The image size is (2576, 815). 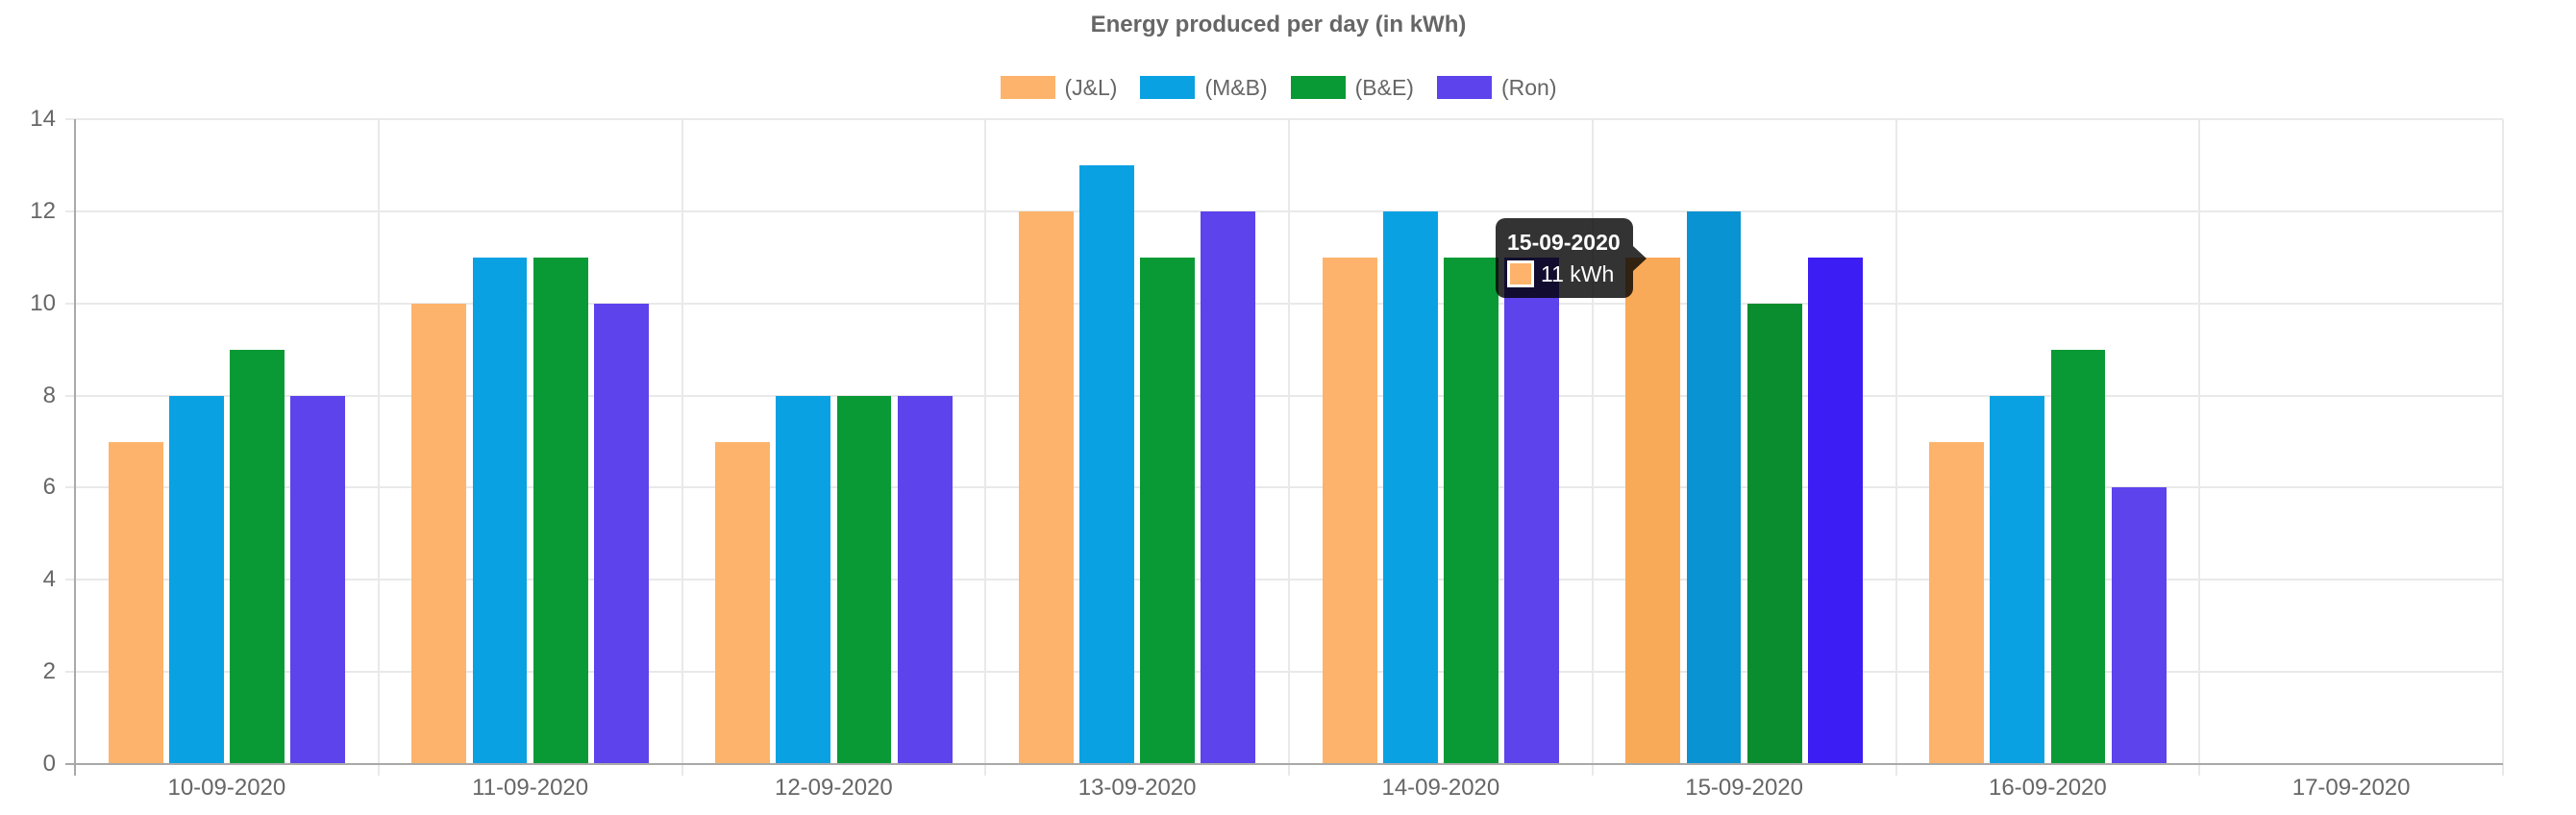 What do you see at coordinates (1137, 788) in the screenshot?
I see `x-axis-tick-label: 13-09-2020` at bounding box center [1137, 788].